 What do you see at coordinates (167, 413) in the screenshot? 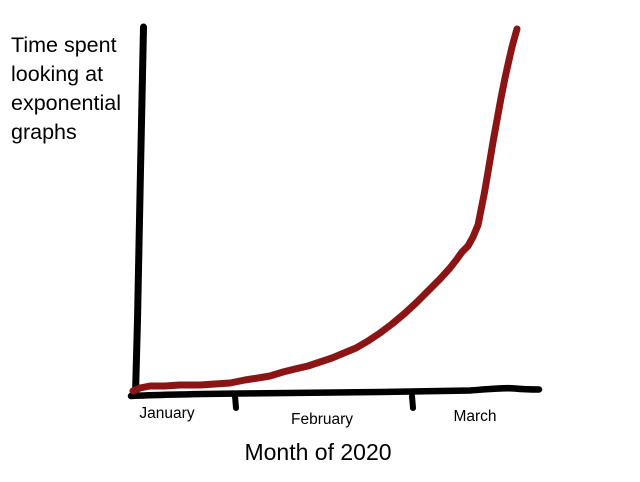
I see `x-tick-label-january: January` at bounding box center [167, 413].